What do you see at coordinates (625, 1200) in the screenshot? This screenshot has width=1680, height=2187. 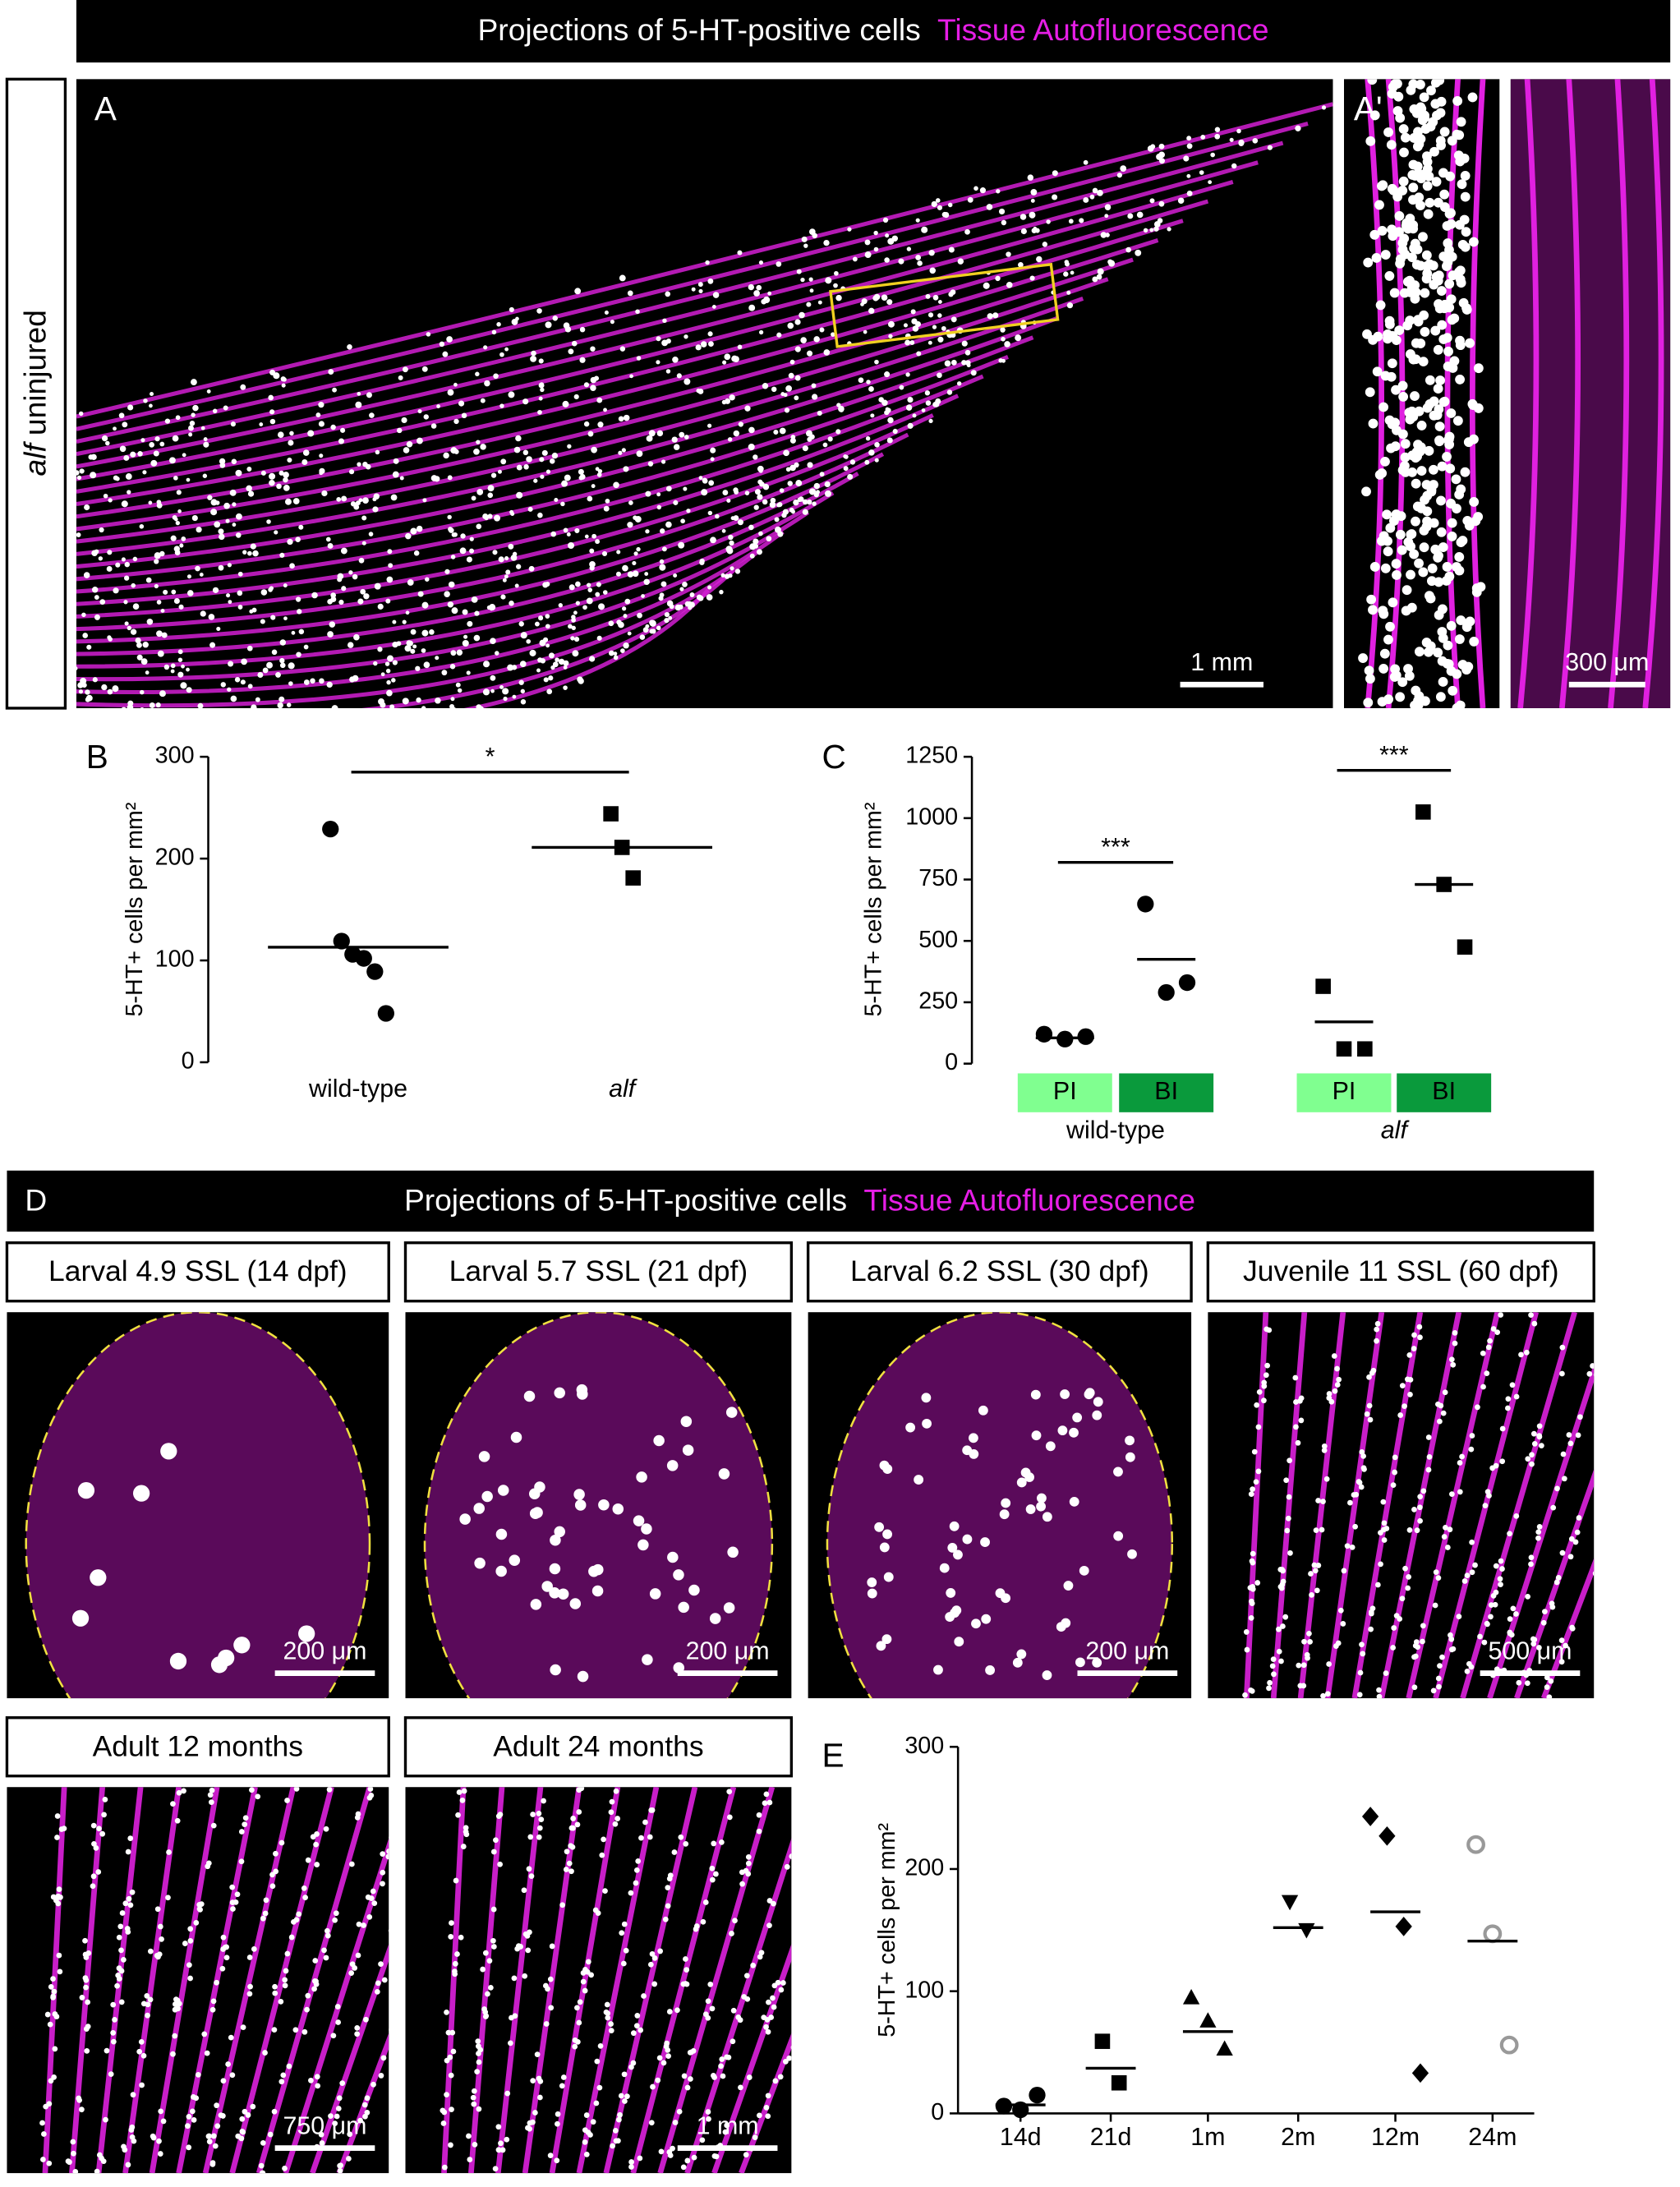 I see `header-text: Projections of 5-HT-positive cells` at bounding box center [625, 1200].